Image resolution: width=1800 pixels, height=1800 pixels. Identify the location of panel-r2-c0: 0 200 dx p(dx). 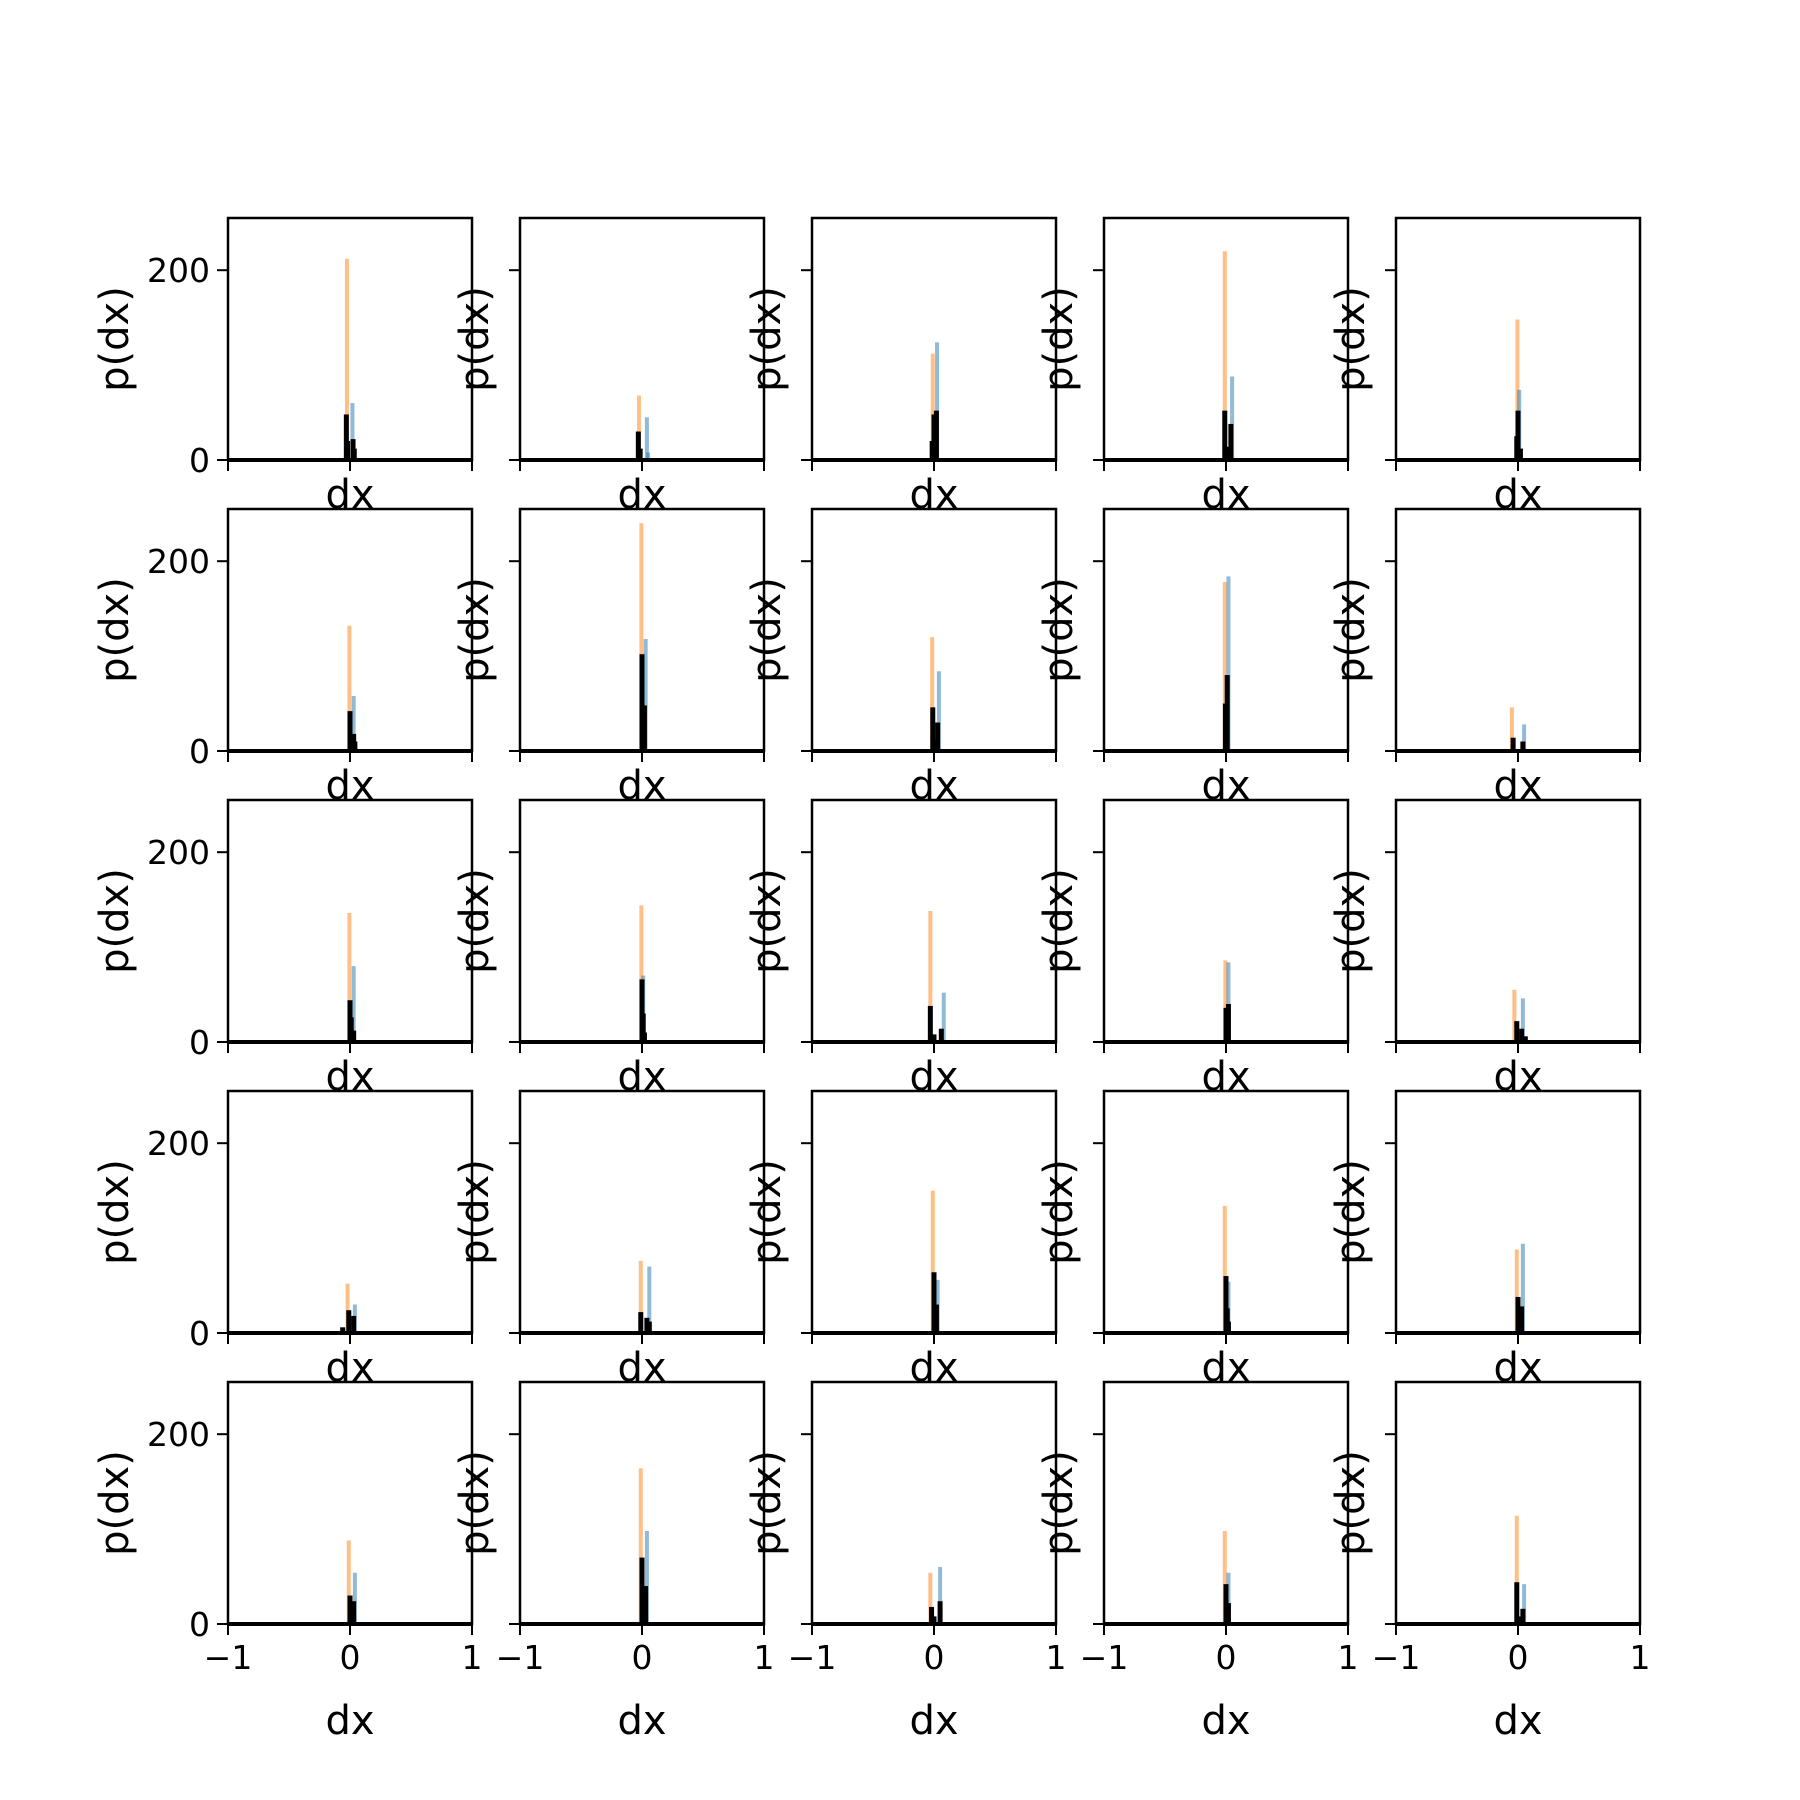
(283, 949).